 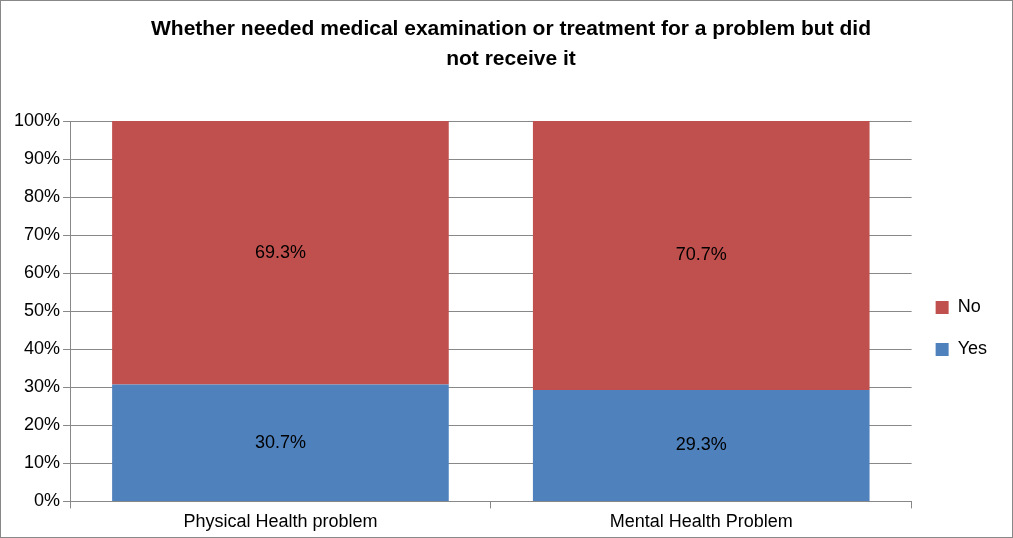 I want to click on legend-label: No, so click(x=969, y=306).